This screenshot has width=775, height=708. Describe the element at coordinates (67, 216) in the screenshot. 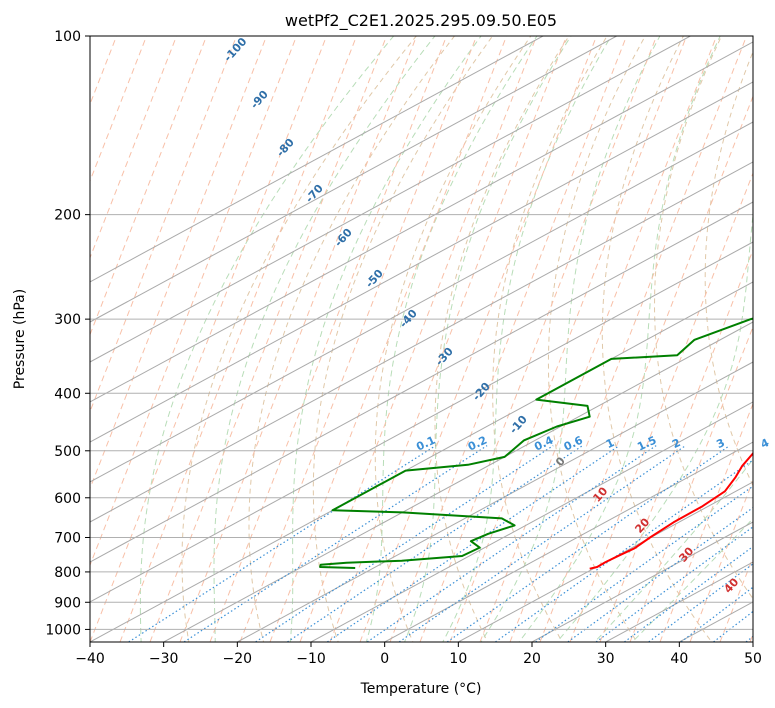

I see `y-tick-label: 200` at that location.